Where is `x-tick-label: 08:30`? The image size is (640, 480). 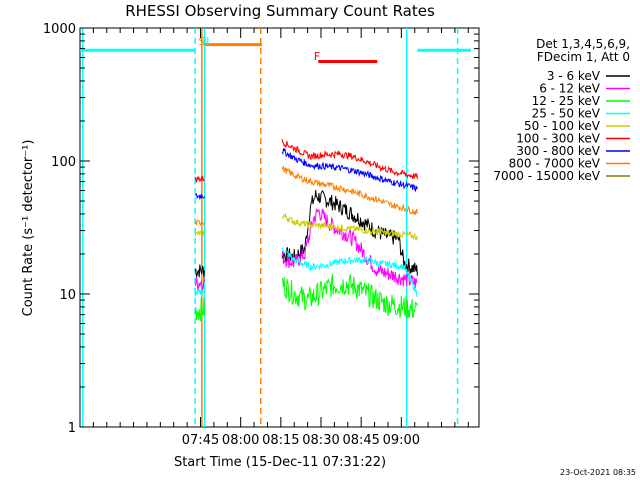 x-tick-label: 08:30 is located at coordinates (320, 440).